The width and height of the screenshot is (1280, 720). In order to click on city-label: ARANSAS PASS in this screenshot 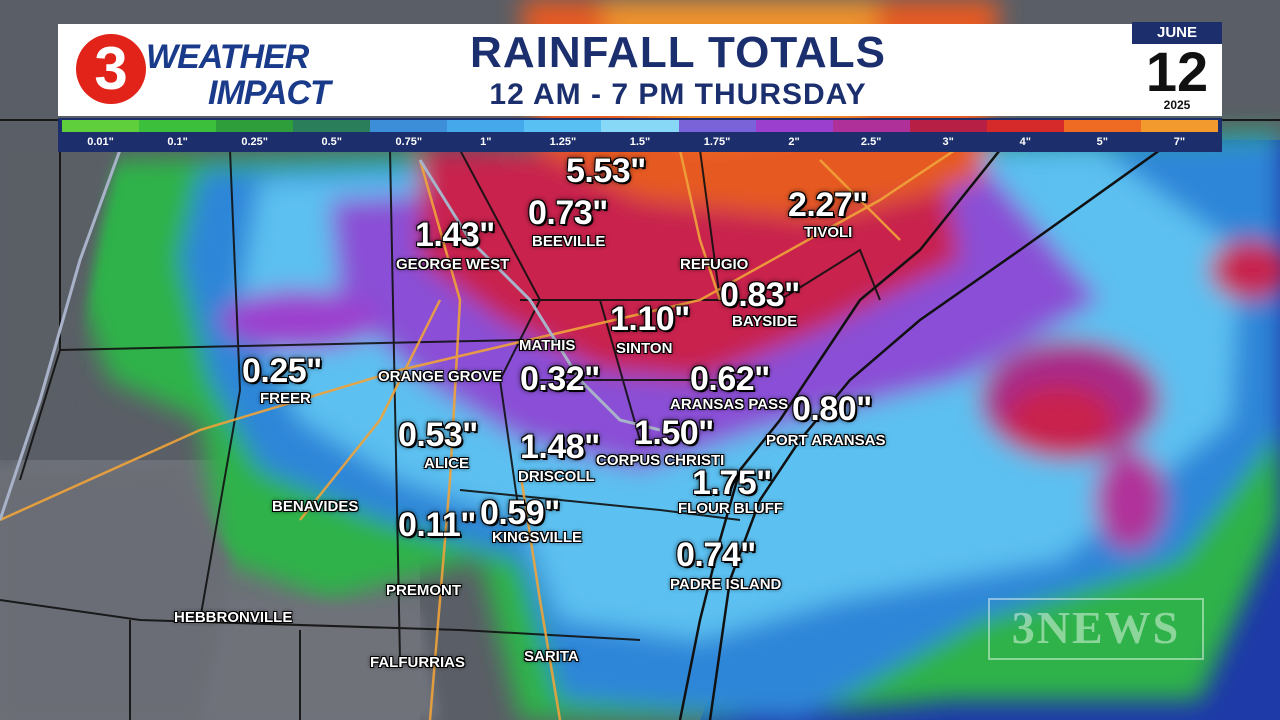, I will do `click(729, 404)`.